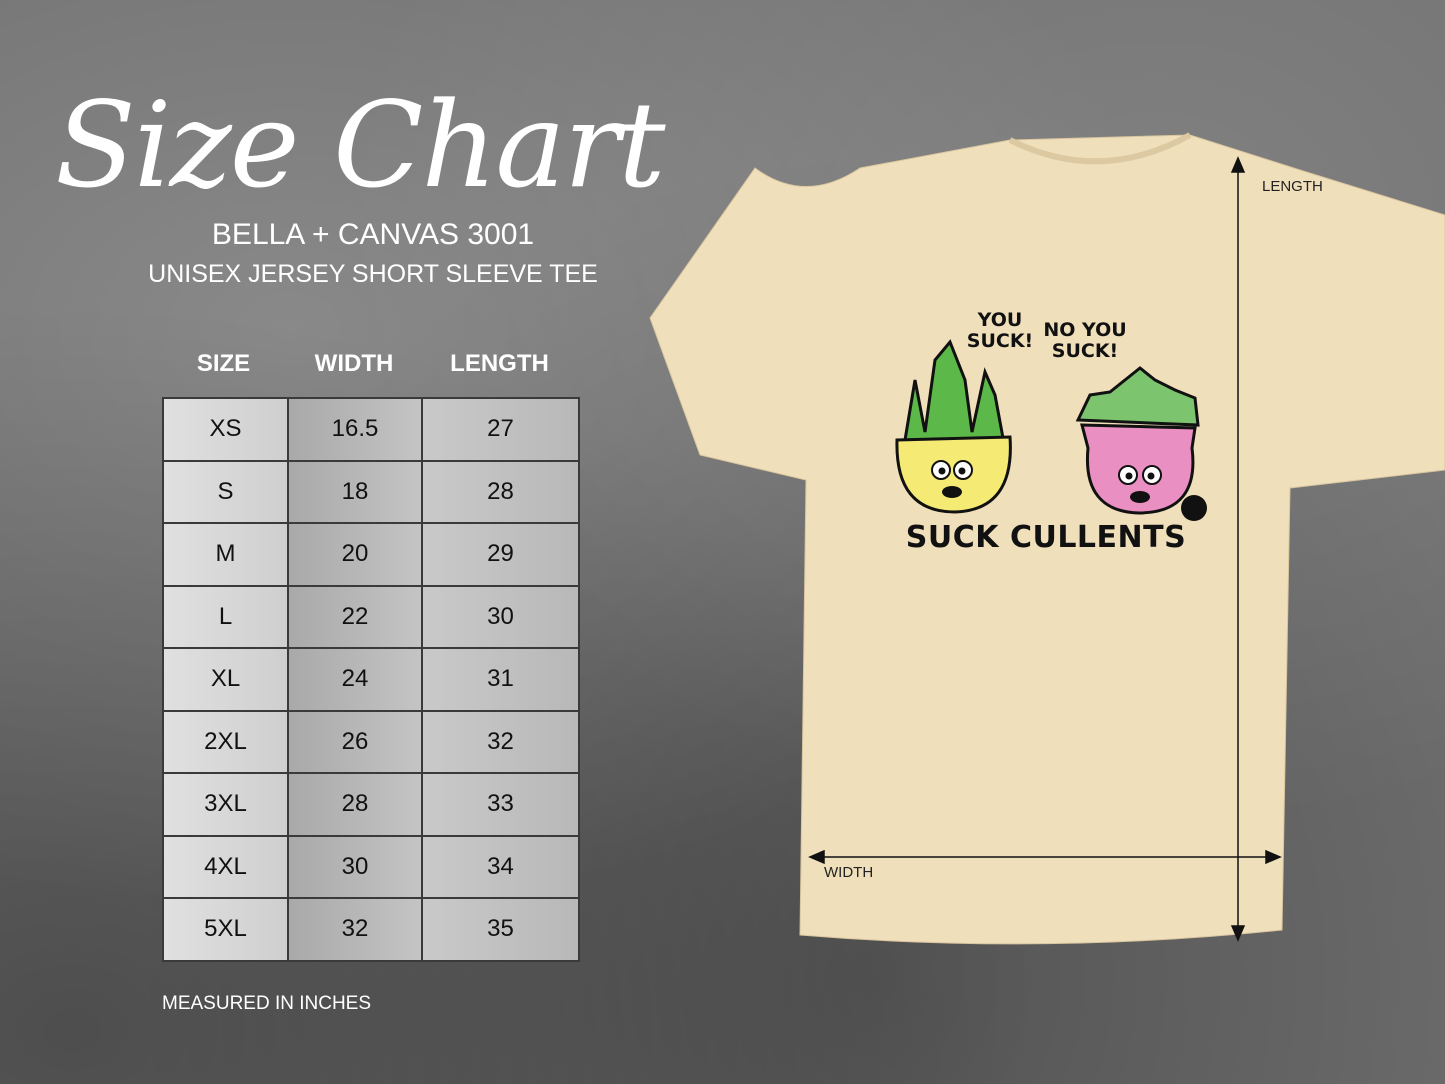 This screenshot has height=1084, width=1445. Describe the element at coordinates (225, 554) in the screenshot. I see `size-cell: M` at that location.